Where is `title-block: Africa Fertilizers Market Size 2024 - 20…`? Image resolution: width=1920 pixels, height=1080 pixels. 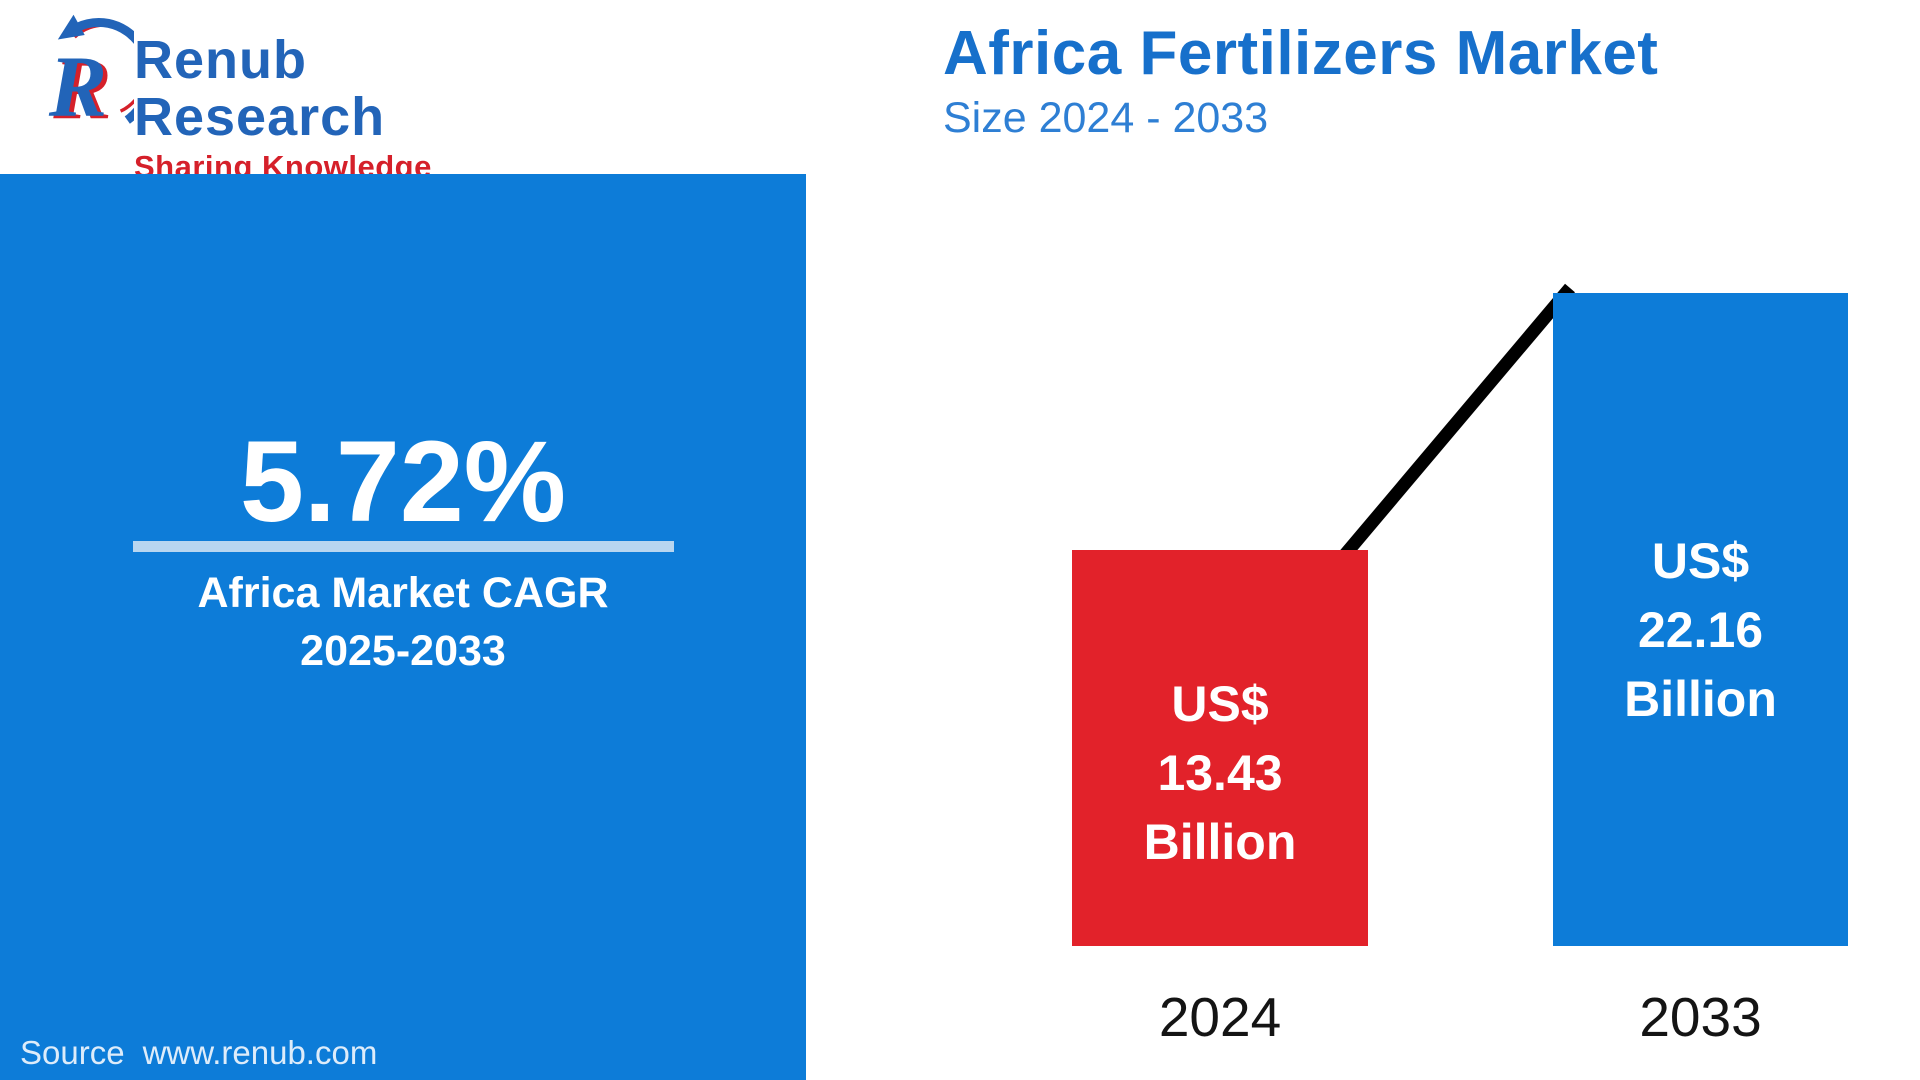
title-block: Africa Fertilizers Market Size 2024 - 20… is located at coordinates (1301, 81).